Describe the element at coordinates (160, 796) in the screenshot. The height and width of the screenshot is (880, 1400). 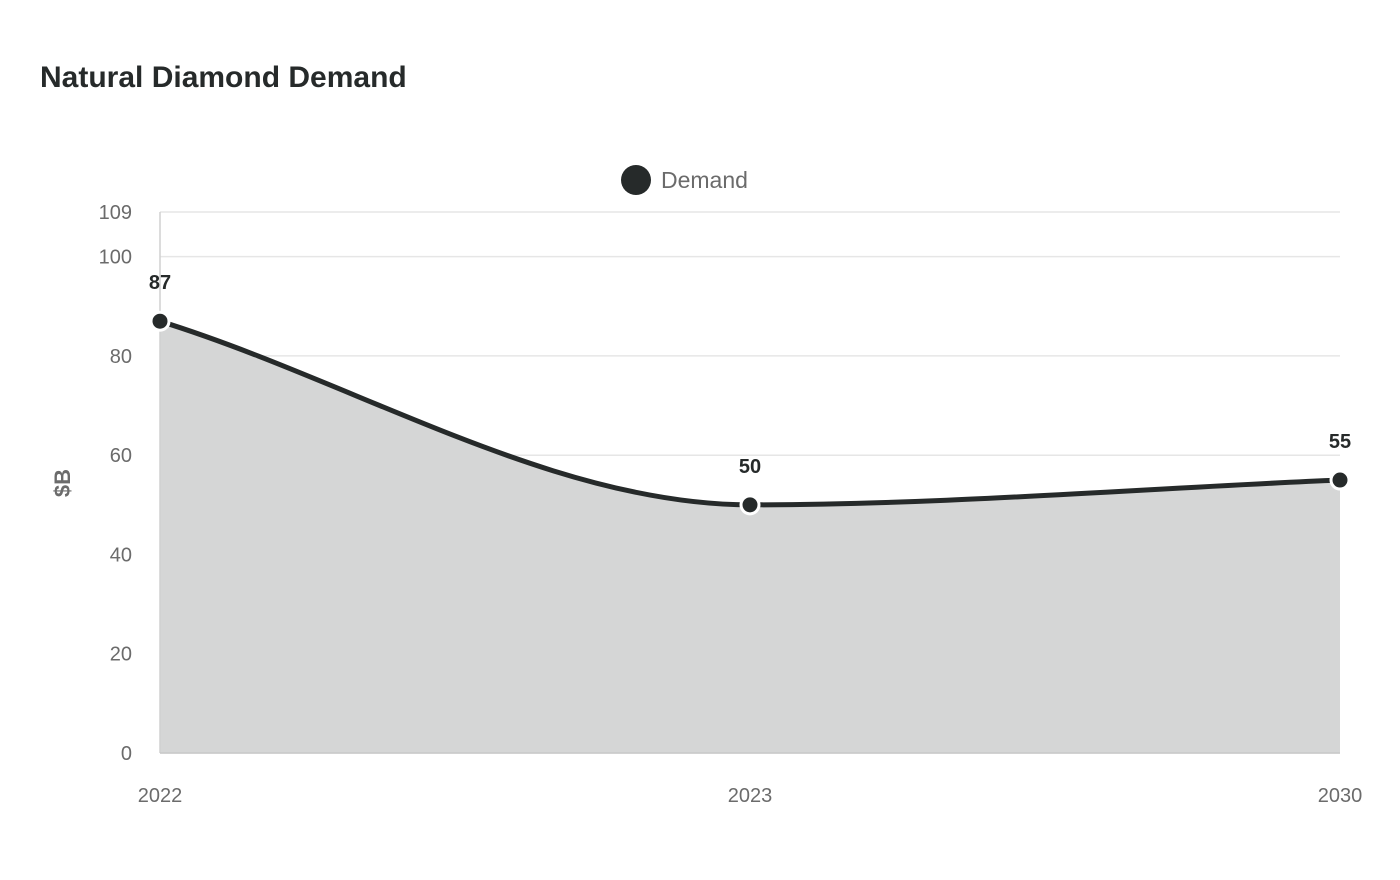
I see `x-tick-label-2022: 2022` at that location.